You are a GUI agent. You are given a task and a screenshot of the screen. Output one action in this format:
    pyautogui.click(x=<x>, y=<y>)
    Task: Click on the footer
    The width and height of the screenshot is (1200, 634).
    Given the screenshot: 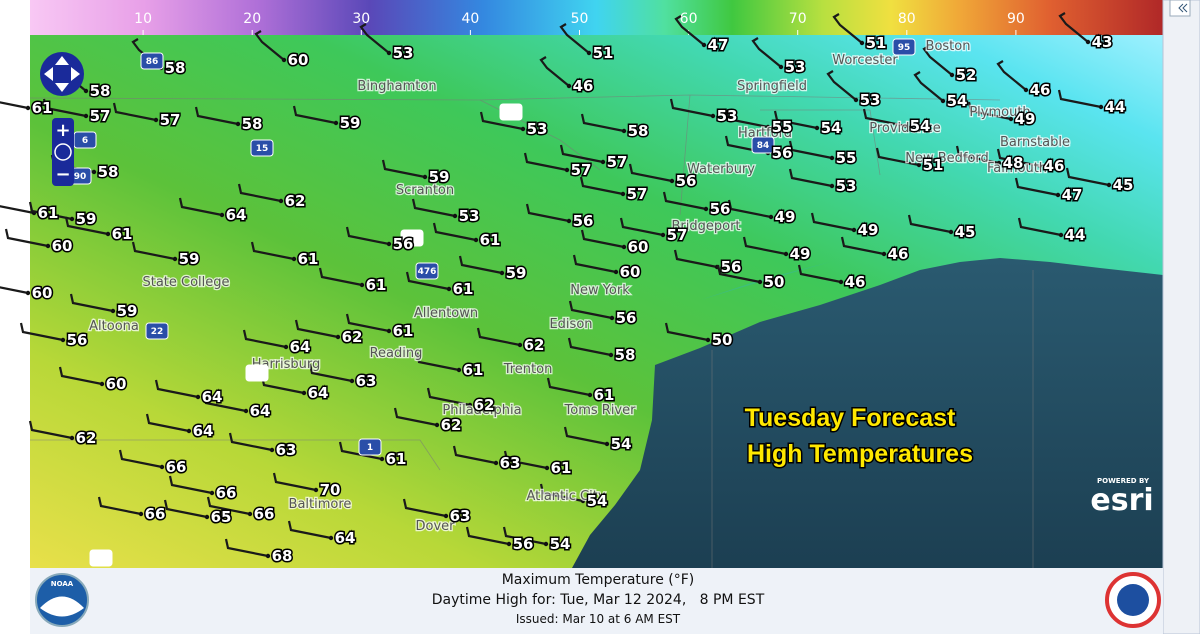 What is the action you would take?
    pyautogui.click(x=596, y=601)
    